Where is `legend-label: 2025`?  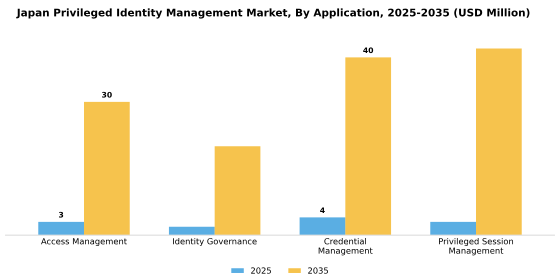
legend-label: 2025 is located at coordinates (261, 270).